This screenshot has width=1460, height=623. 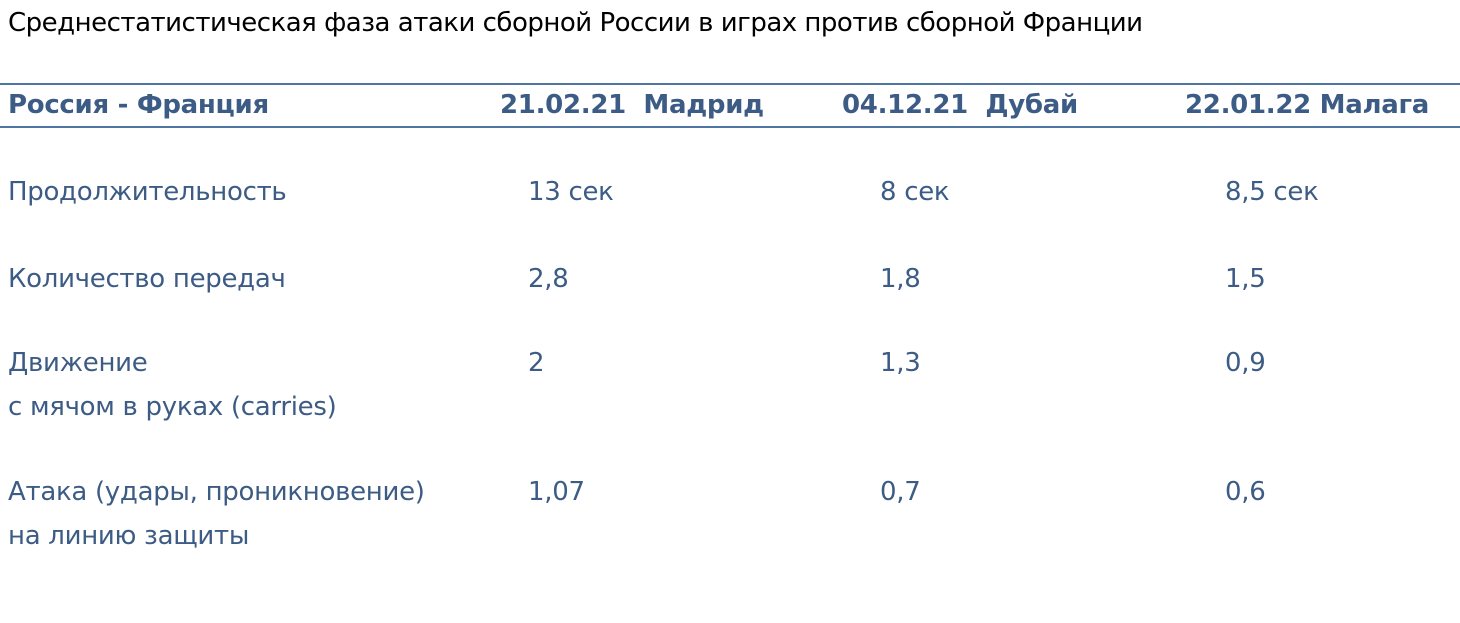 What do you see at coordinates (1272, 192) in the screenshot?
I see `row-value: 8,5 сек` at bounding box center [1272, 192].